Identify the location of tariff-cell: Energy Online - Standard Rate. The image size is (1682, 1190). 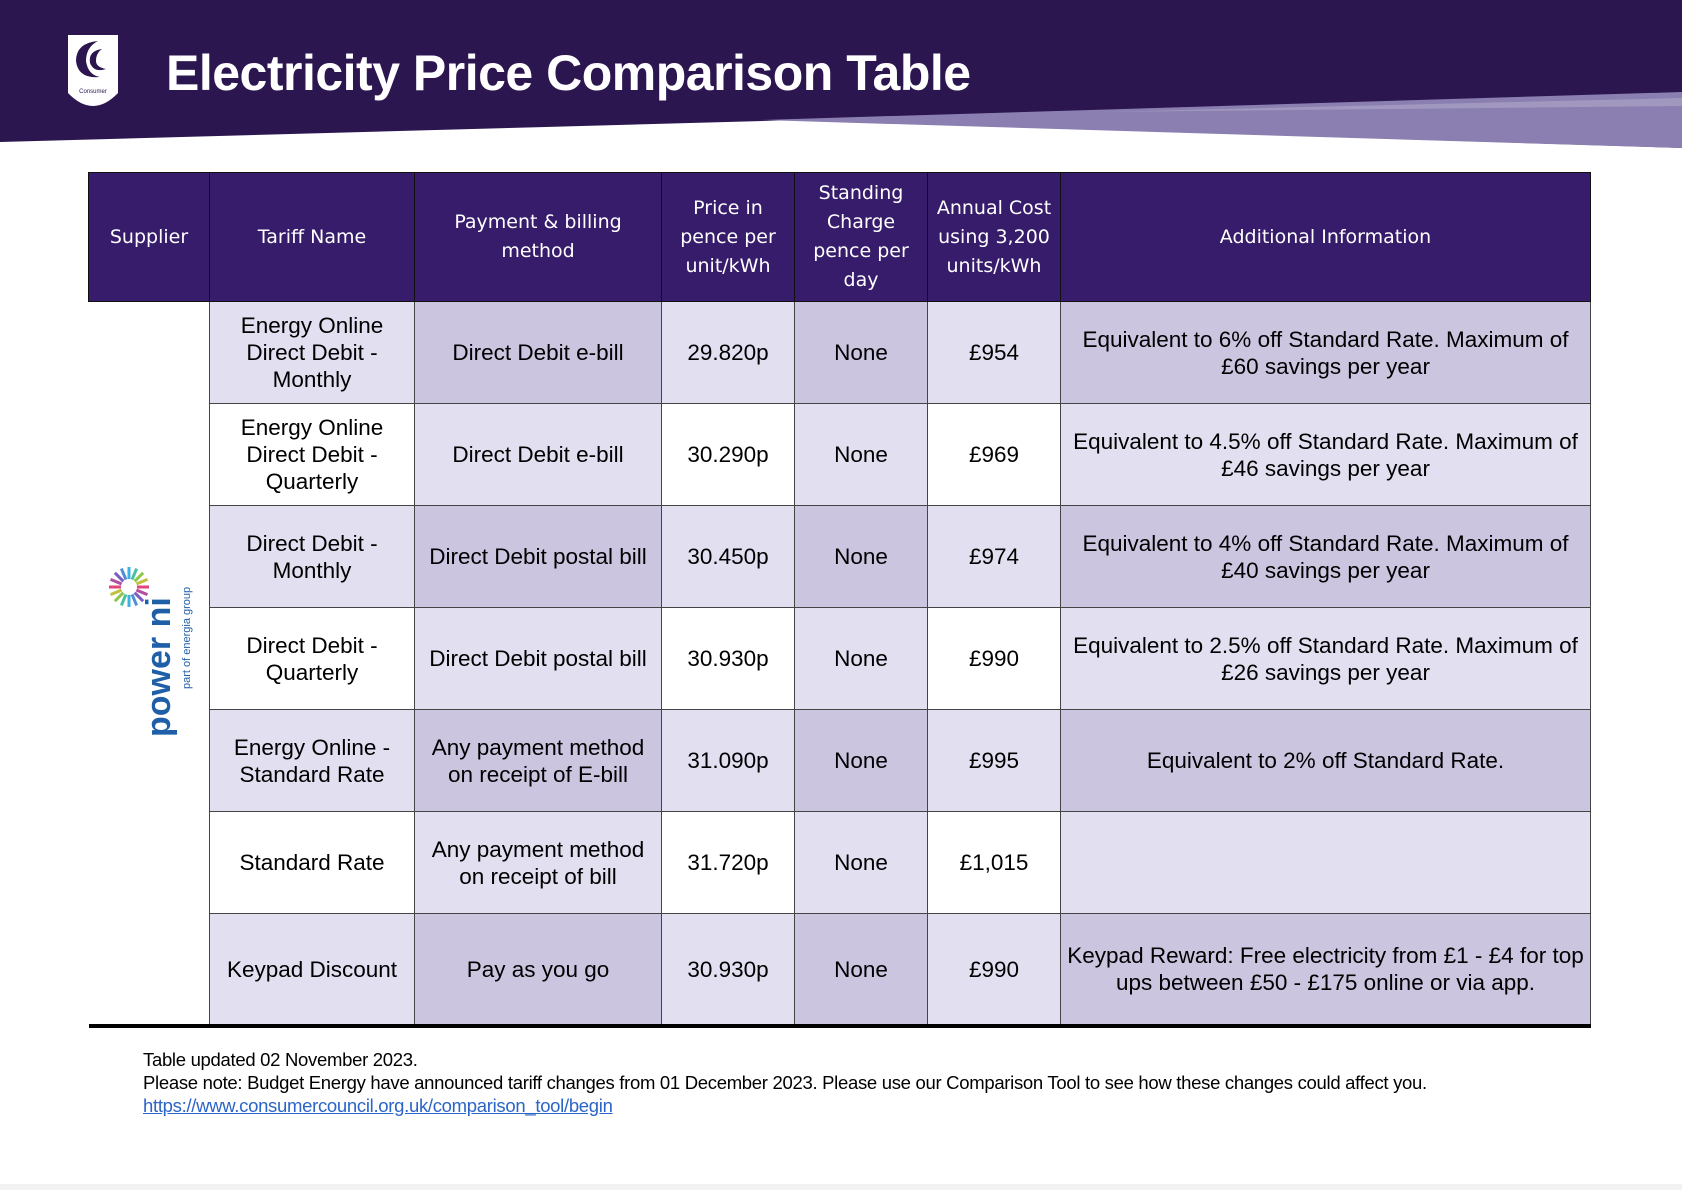
(312, 760).